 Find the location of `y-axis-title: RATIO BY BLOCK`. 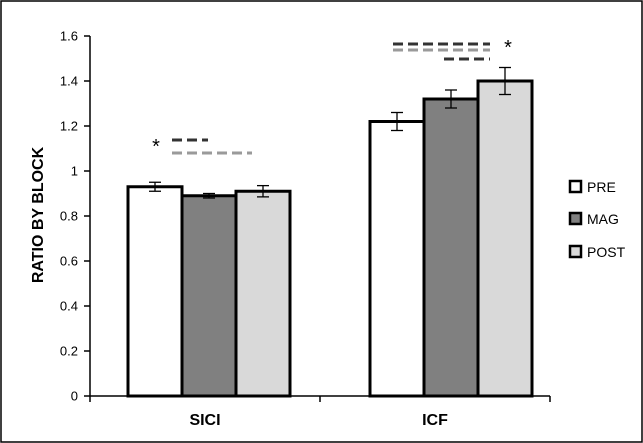

y-axis-title: RATIO BY BLOCK is located at coordinates (38, 214).